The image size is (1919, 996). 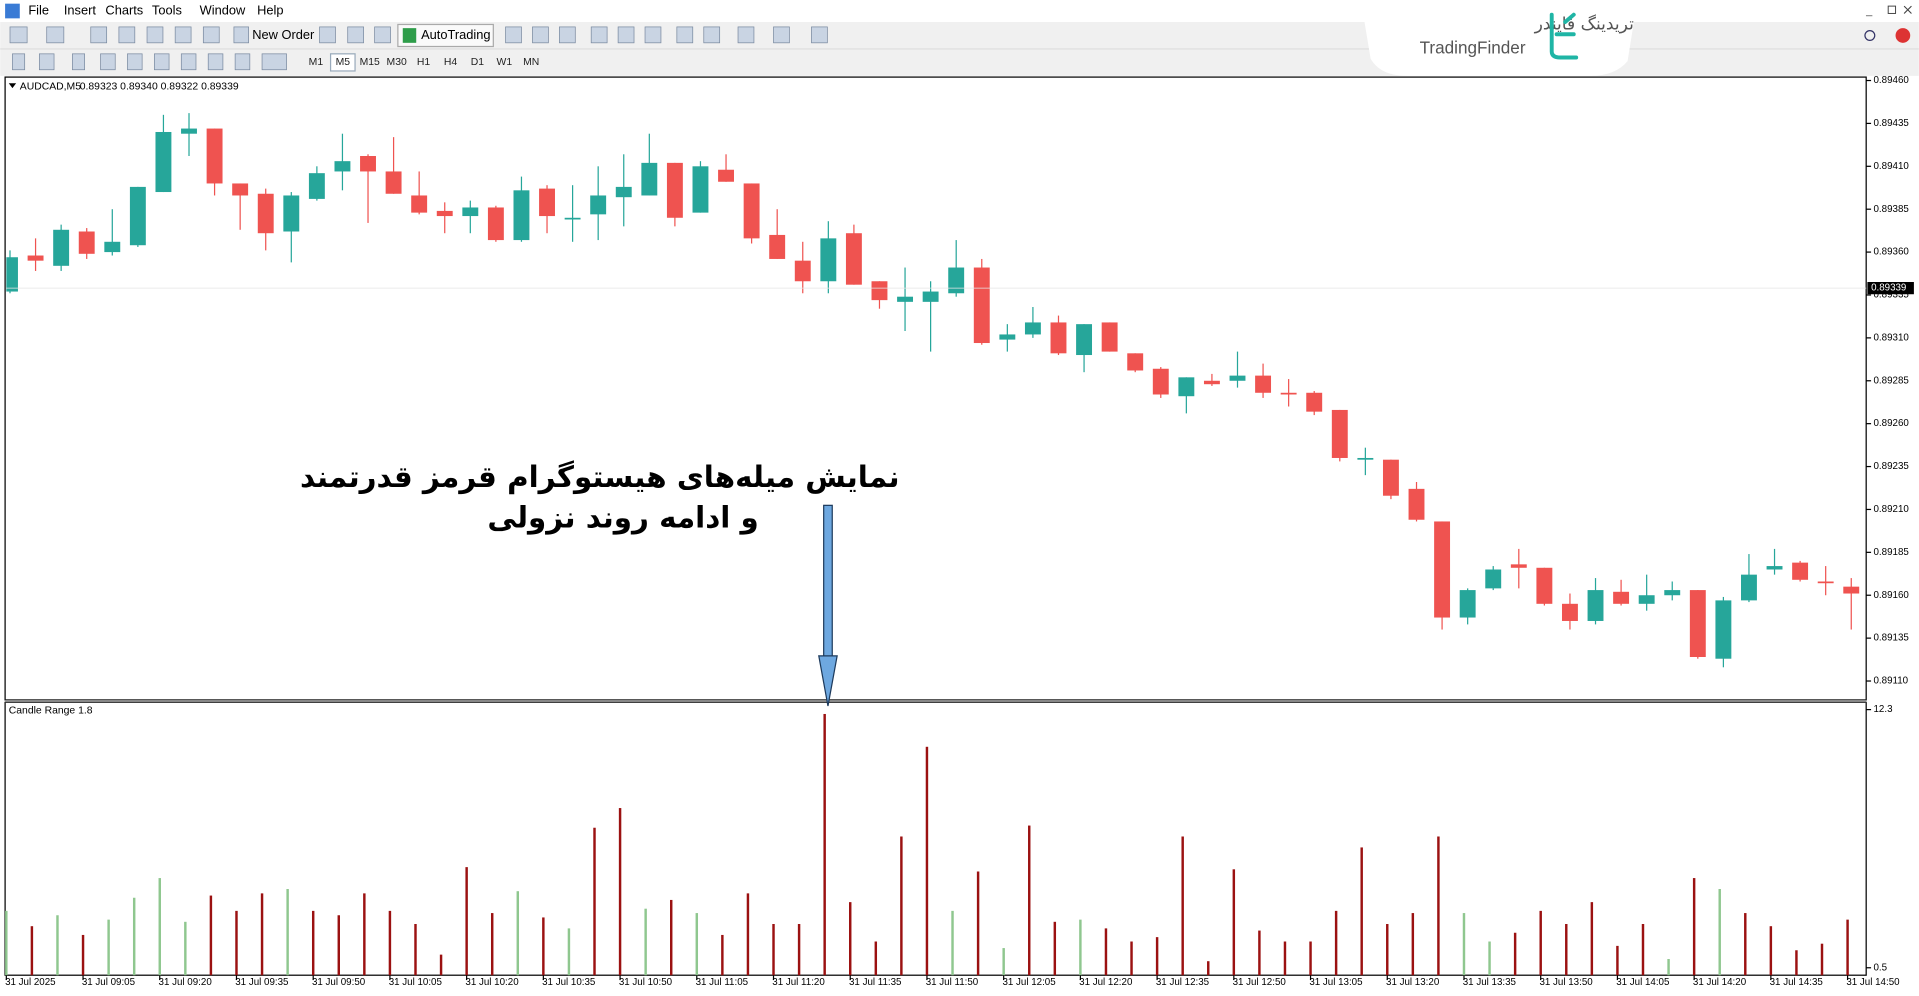 I want to click on x-tick-label: 31 Jul 14:20, so click(x=1720, y=982).